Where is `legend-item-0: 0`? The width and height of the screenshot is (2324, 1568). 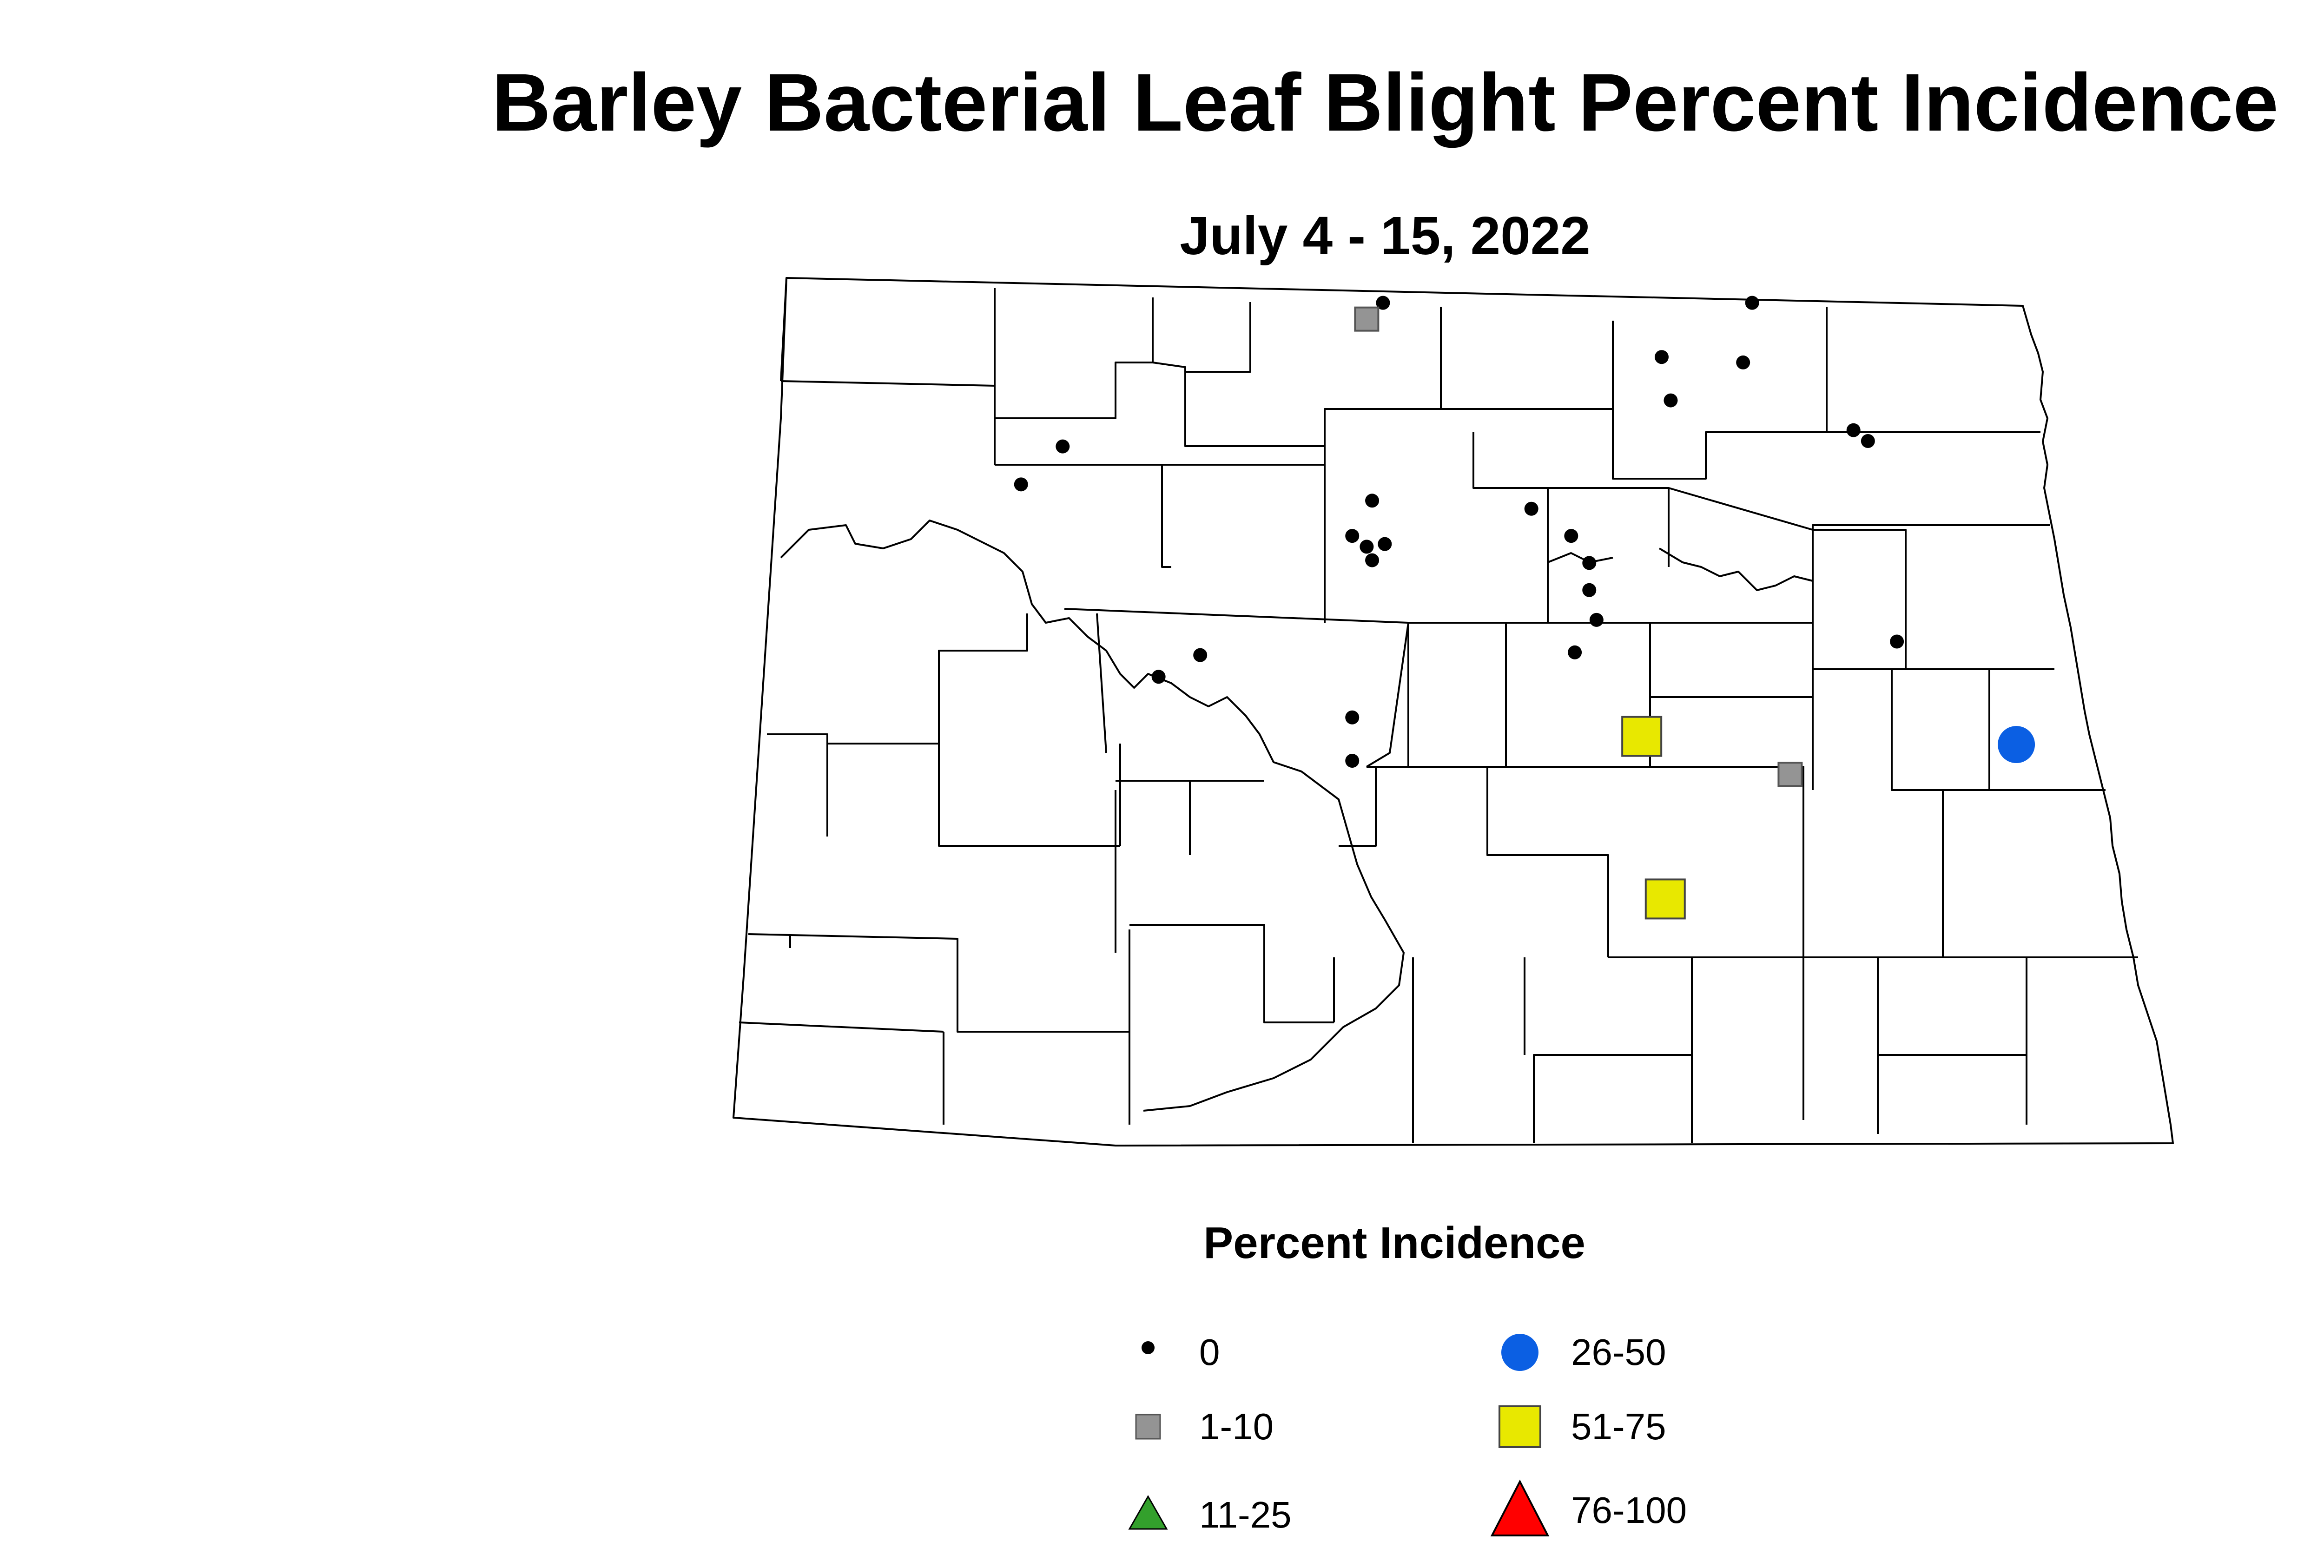
legend-item-0: 0 is located at coordinates (1168, 1353).